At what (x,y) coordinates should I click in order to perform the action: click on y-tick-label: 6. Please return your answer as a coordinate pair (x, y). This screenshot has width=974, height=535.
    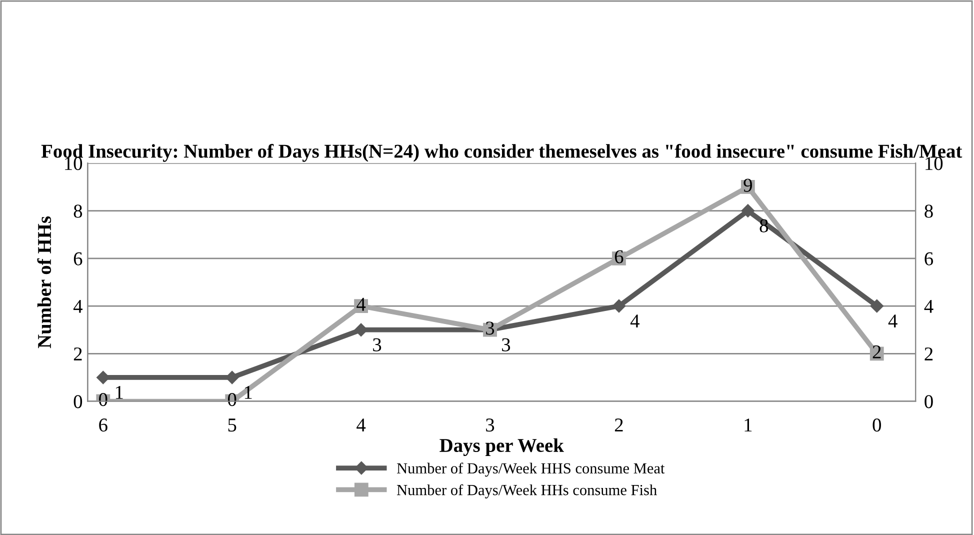
    Looking at the image, I should click on (78, 259).